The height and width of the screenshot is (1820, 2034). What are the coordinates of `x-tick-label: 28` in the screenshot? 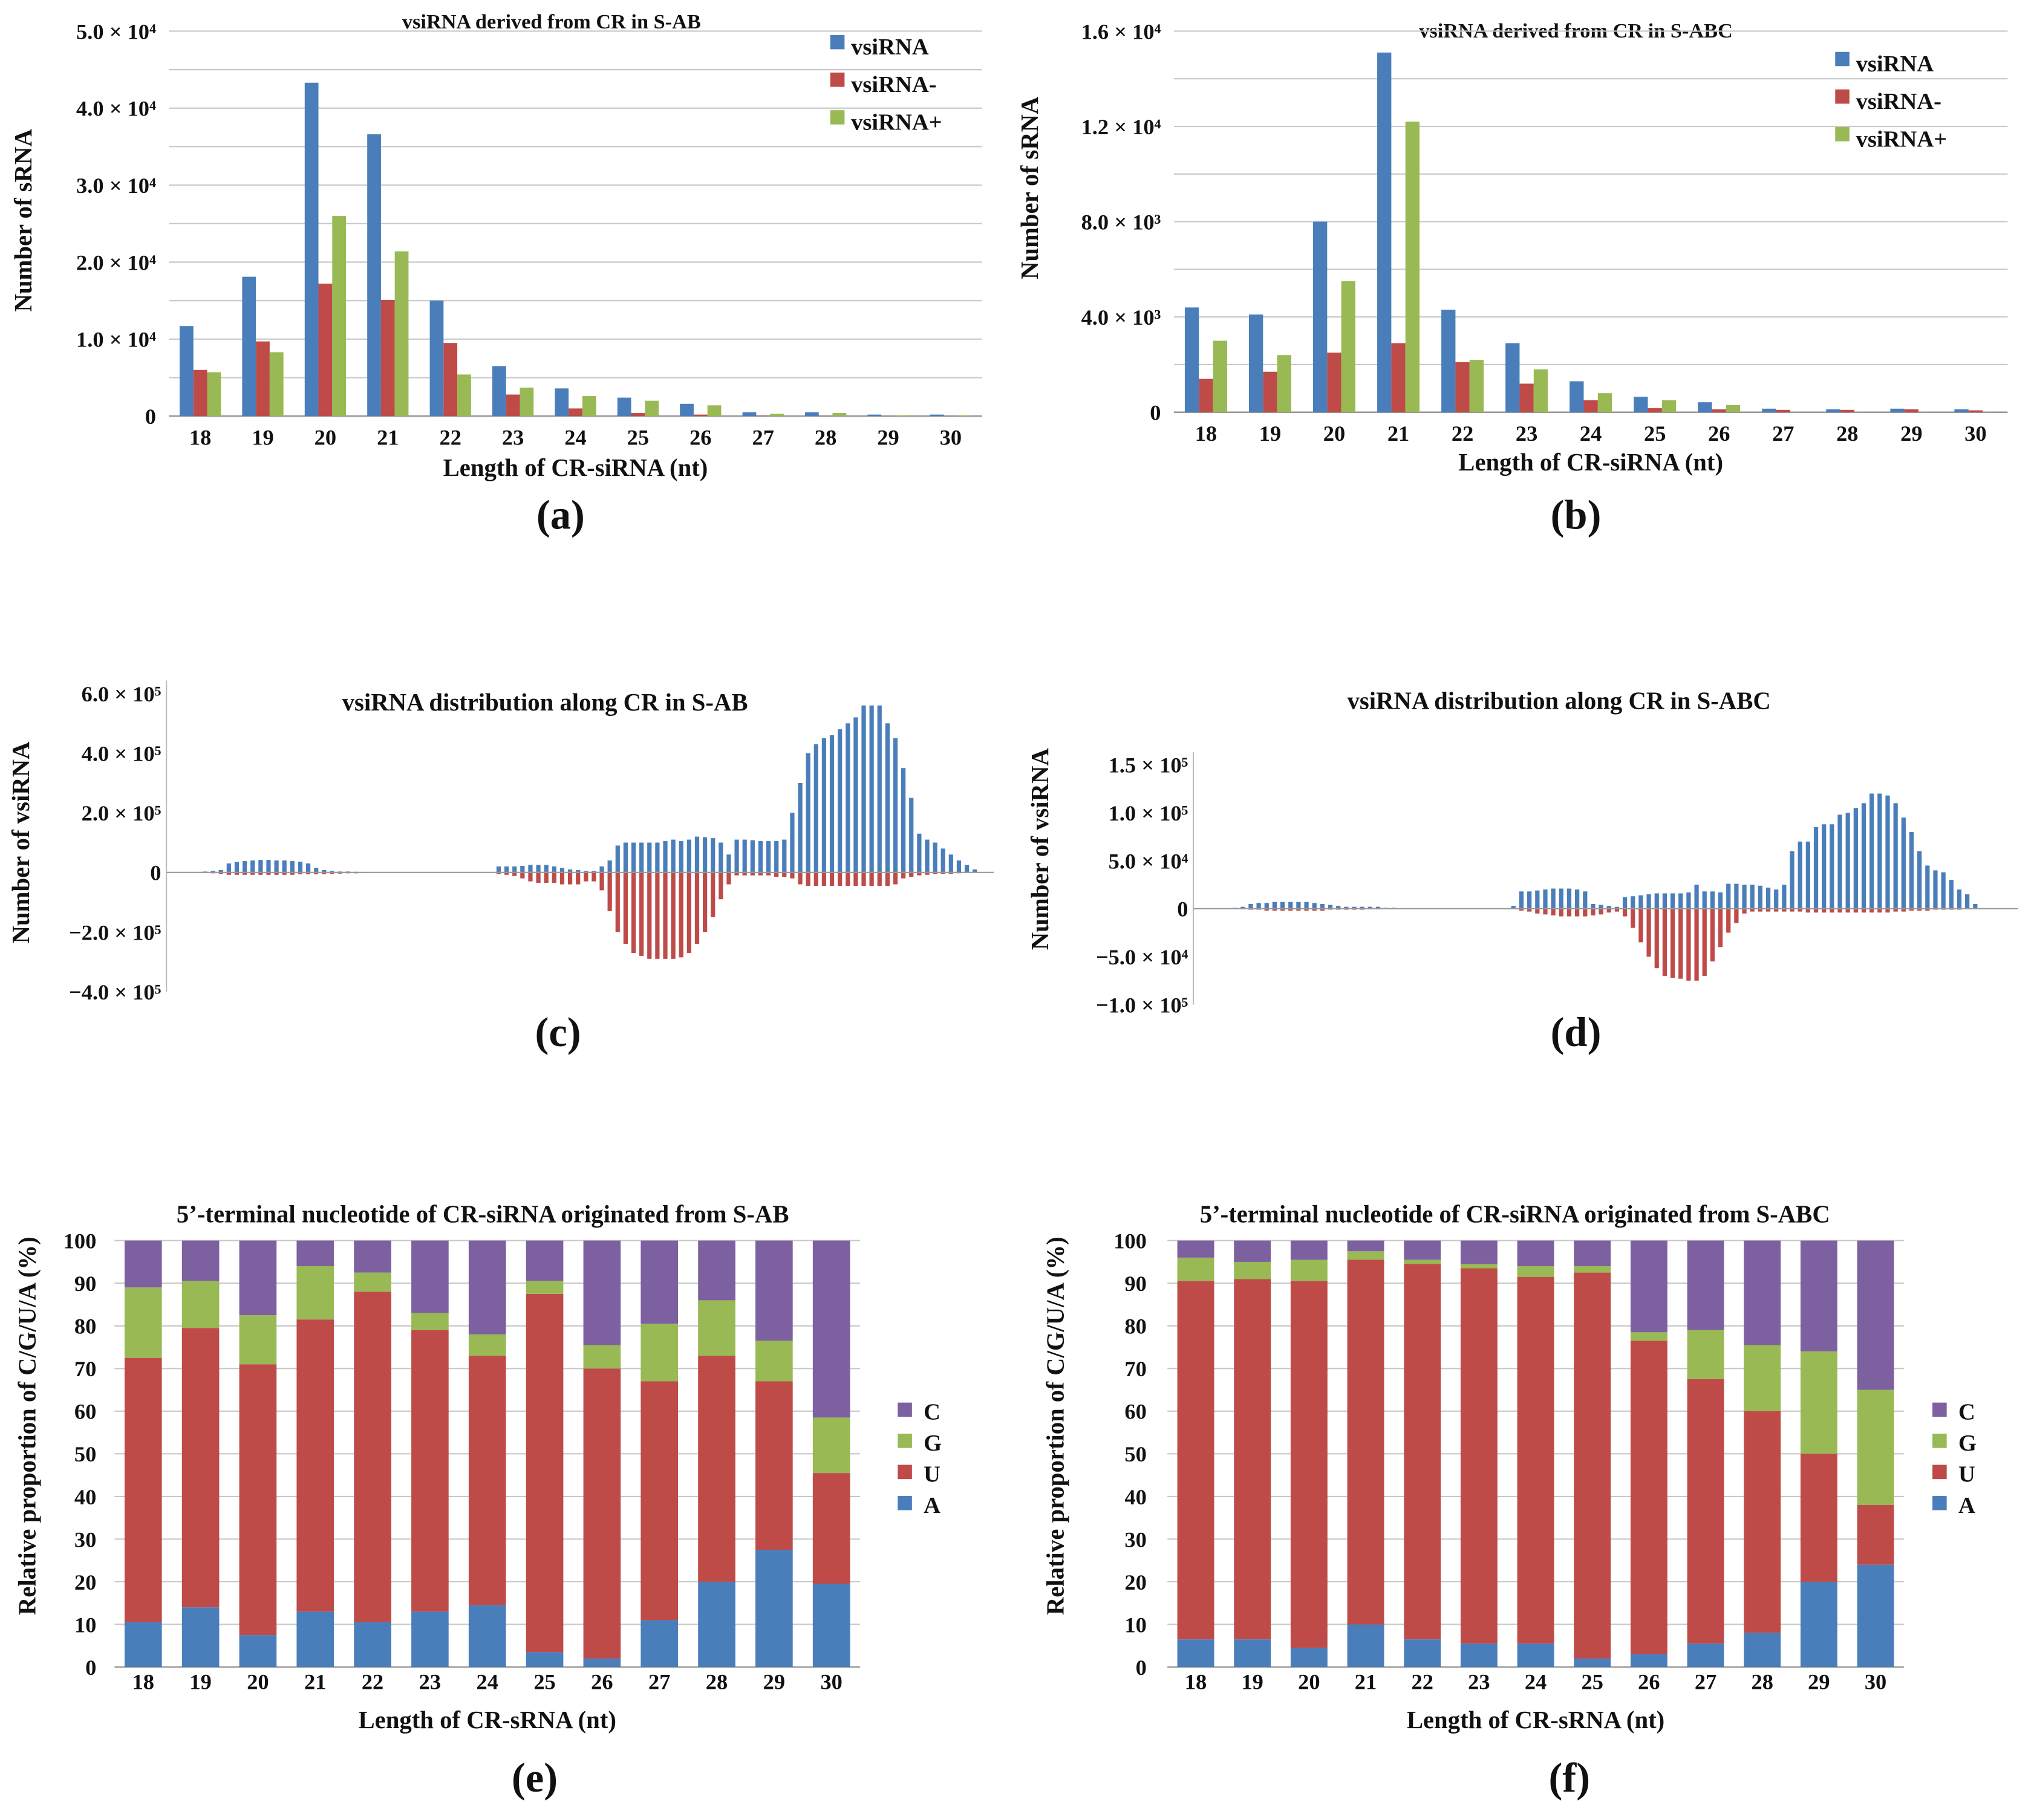 It's located at (1847, 433).